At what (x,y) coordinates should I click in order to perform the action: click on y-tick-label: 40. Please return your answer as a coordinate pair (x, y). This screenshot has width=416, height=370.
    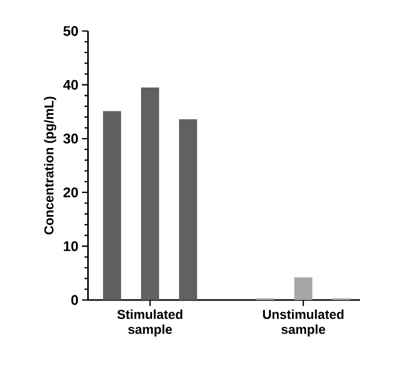
    Looking at the image, I should click on (70, 85).